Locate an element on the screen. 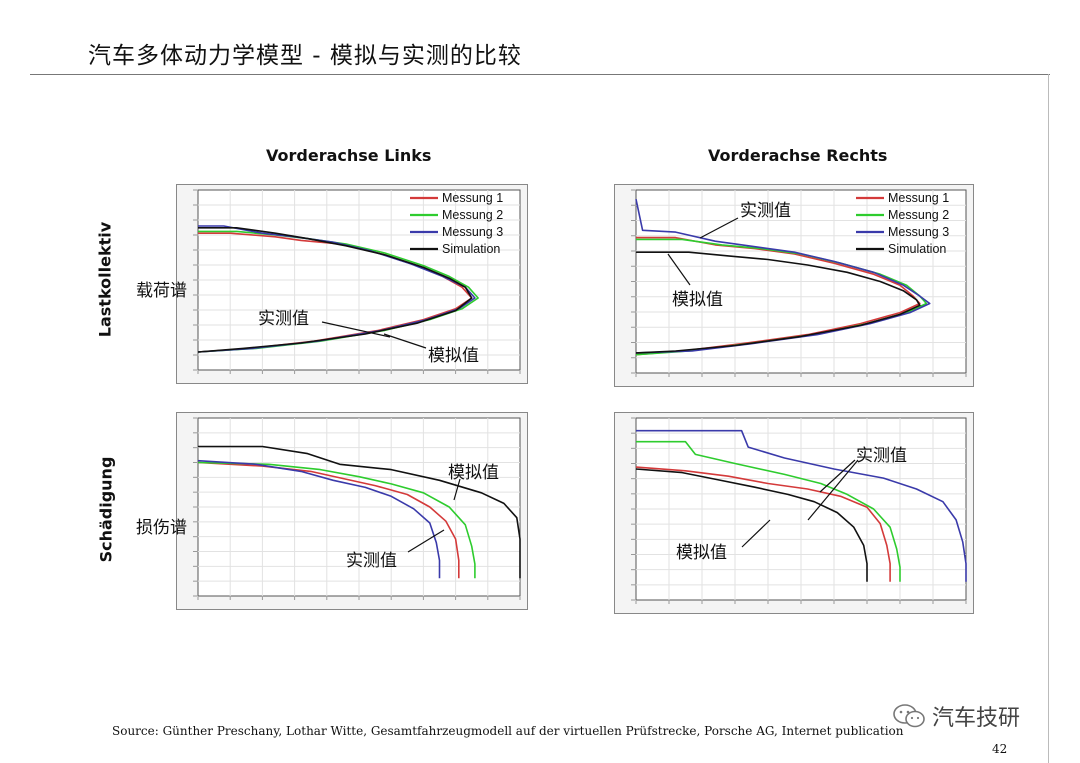 The image size is (1080, 763). chart-front-right-damage is located at coordinates (794, 513).